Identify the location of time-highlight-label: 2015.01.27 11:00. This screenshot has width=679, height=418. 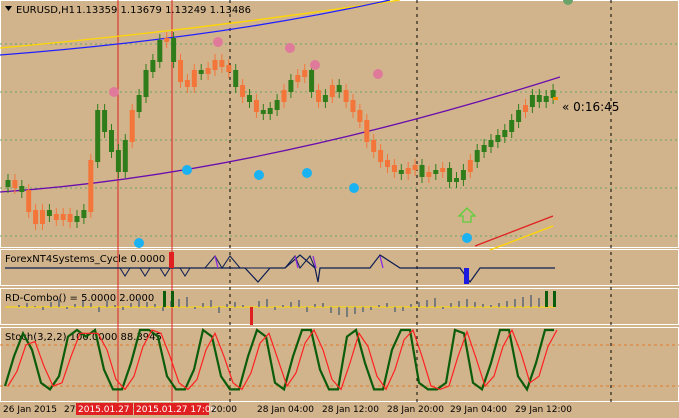
(118, 410).